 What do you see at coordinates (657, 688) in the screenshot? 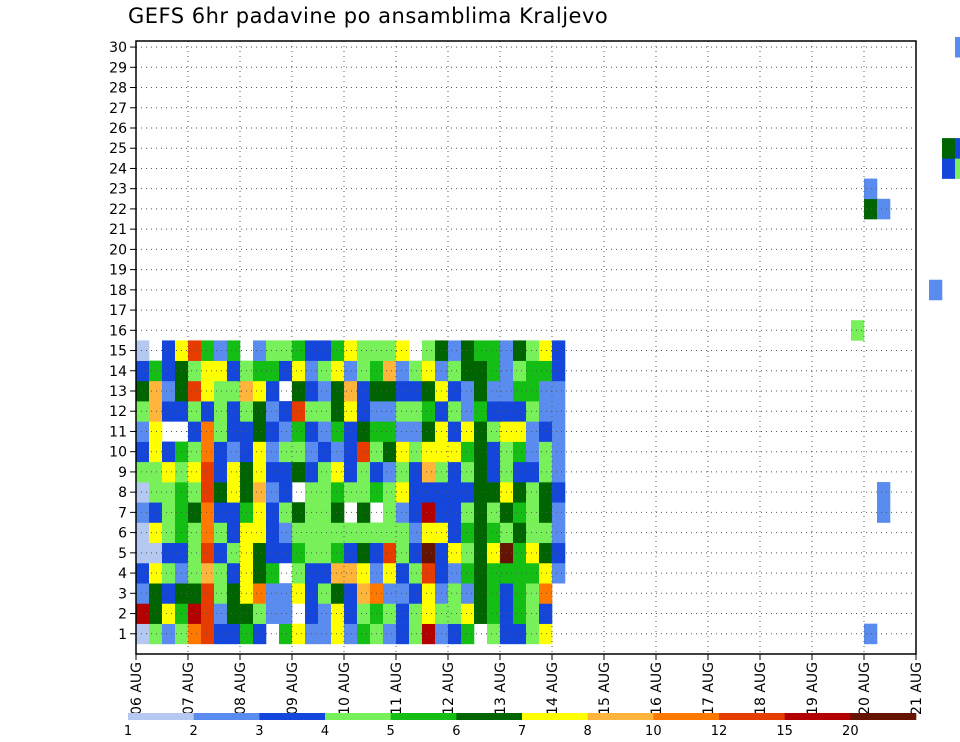
I see `x-tick-label: 16 AUG` at bounding box center [657, 688].